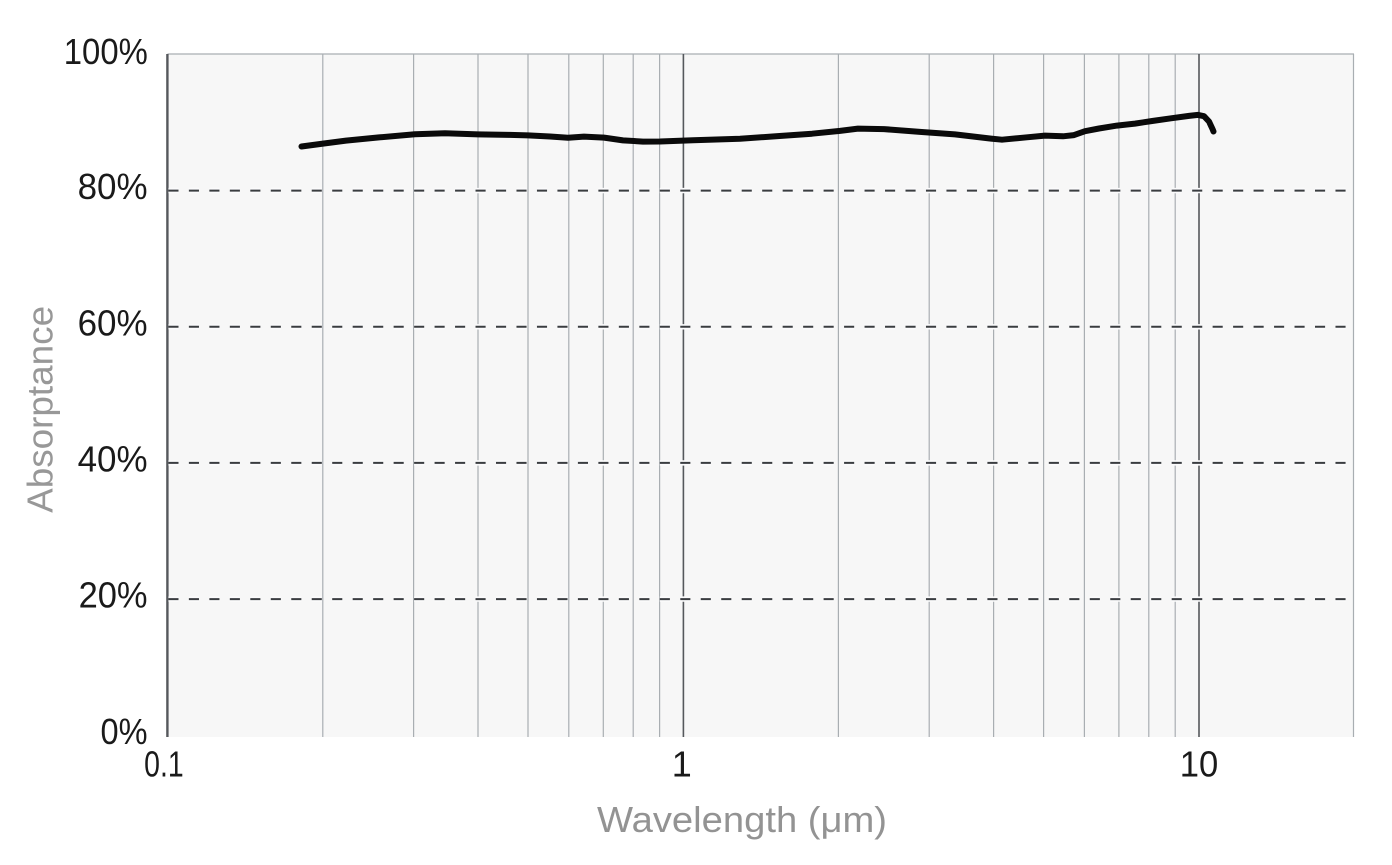  What do you see at coordinates (1199, 764) in the screenshot?
I see `svg-text: 10` at bounding box center [1199, 764].